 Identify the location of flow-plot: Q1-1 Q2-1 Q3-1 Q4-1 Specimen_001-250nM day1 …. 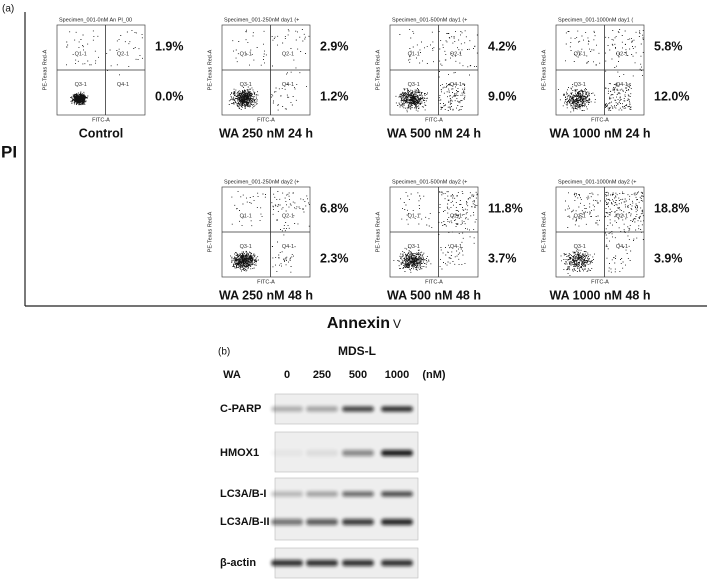
(277, 78).